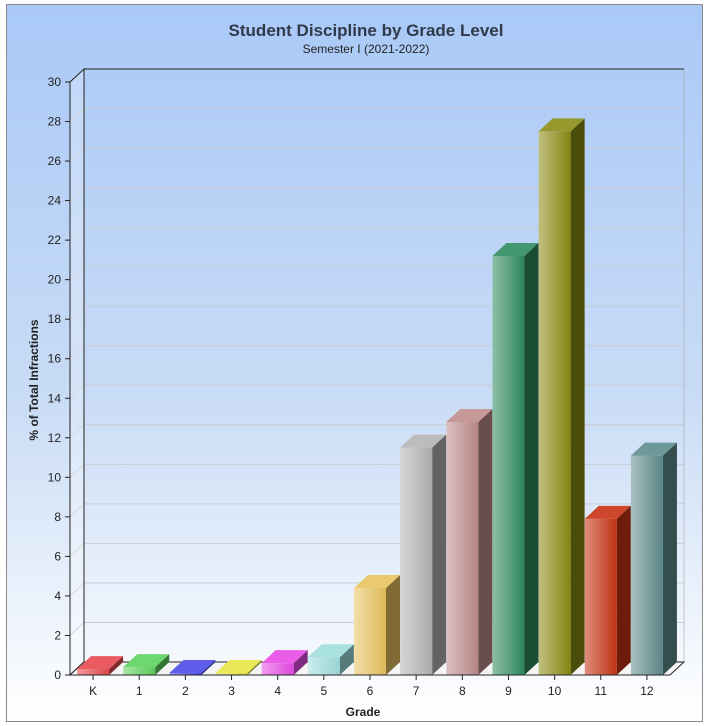 This screenshot has height=726, width=710. Describe the element at coordinates (416, 691) in the screenshot. I see `x-tick-label: 7` at that location.